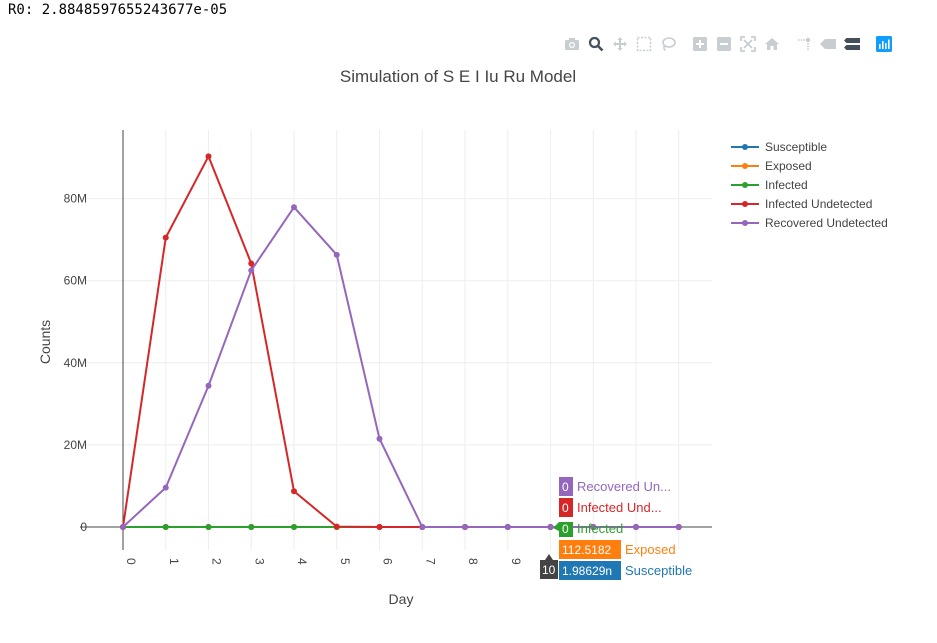 This screenshot has width=937, height=643. Describe the element at coordinates (586, 550) in the screenshot. I see `hover-value: 112.5182` at that location.